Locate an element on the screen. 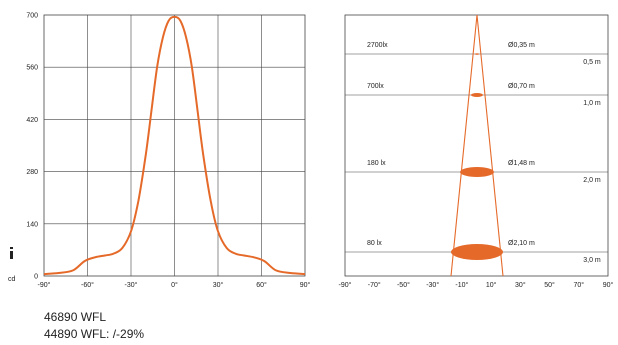 This screenshot has height=345, width=618. intensity-x-tick-label: -30° is located at coordinates (131, 285).